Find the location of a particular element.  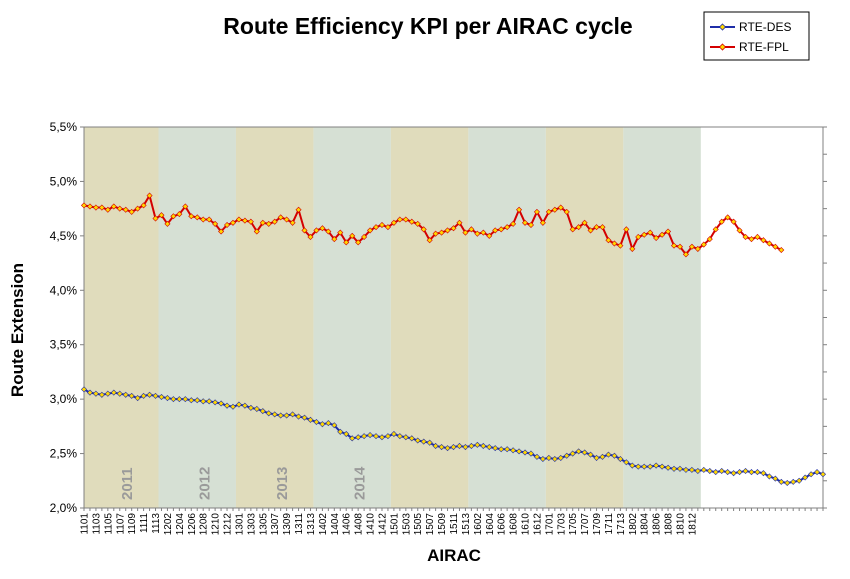

x-tick-label: 1806 is located at coordinates (657, 524).